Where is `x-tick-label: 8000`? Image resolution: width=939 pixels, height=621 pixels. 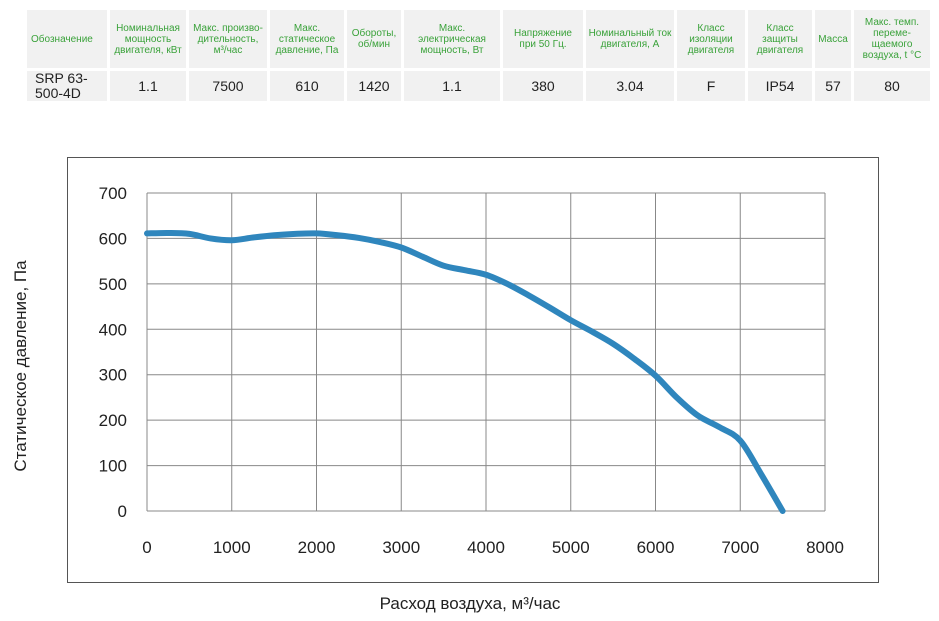
x-tick-label: 8000 is located at coordinates (825, 547).